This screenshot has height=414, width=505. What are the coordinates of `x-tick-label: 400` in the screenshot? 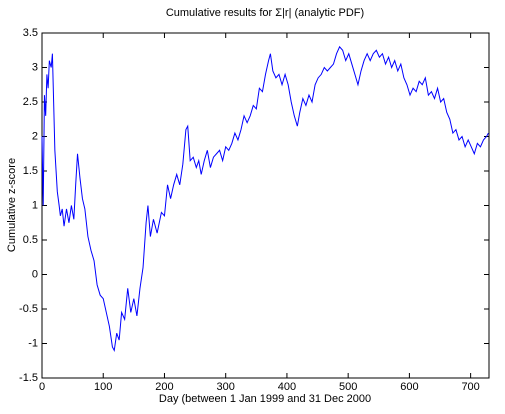 It's located at (287, 387).